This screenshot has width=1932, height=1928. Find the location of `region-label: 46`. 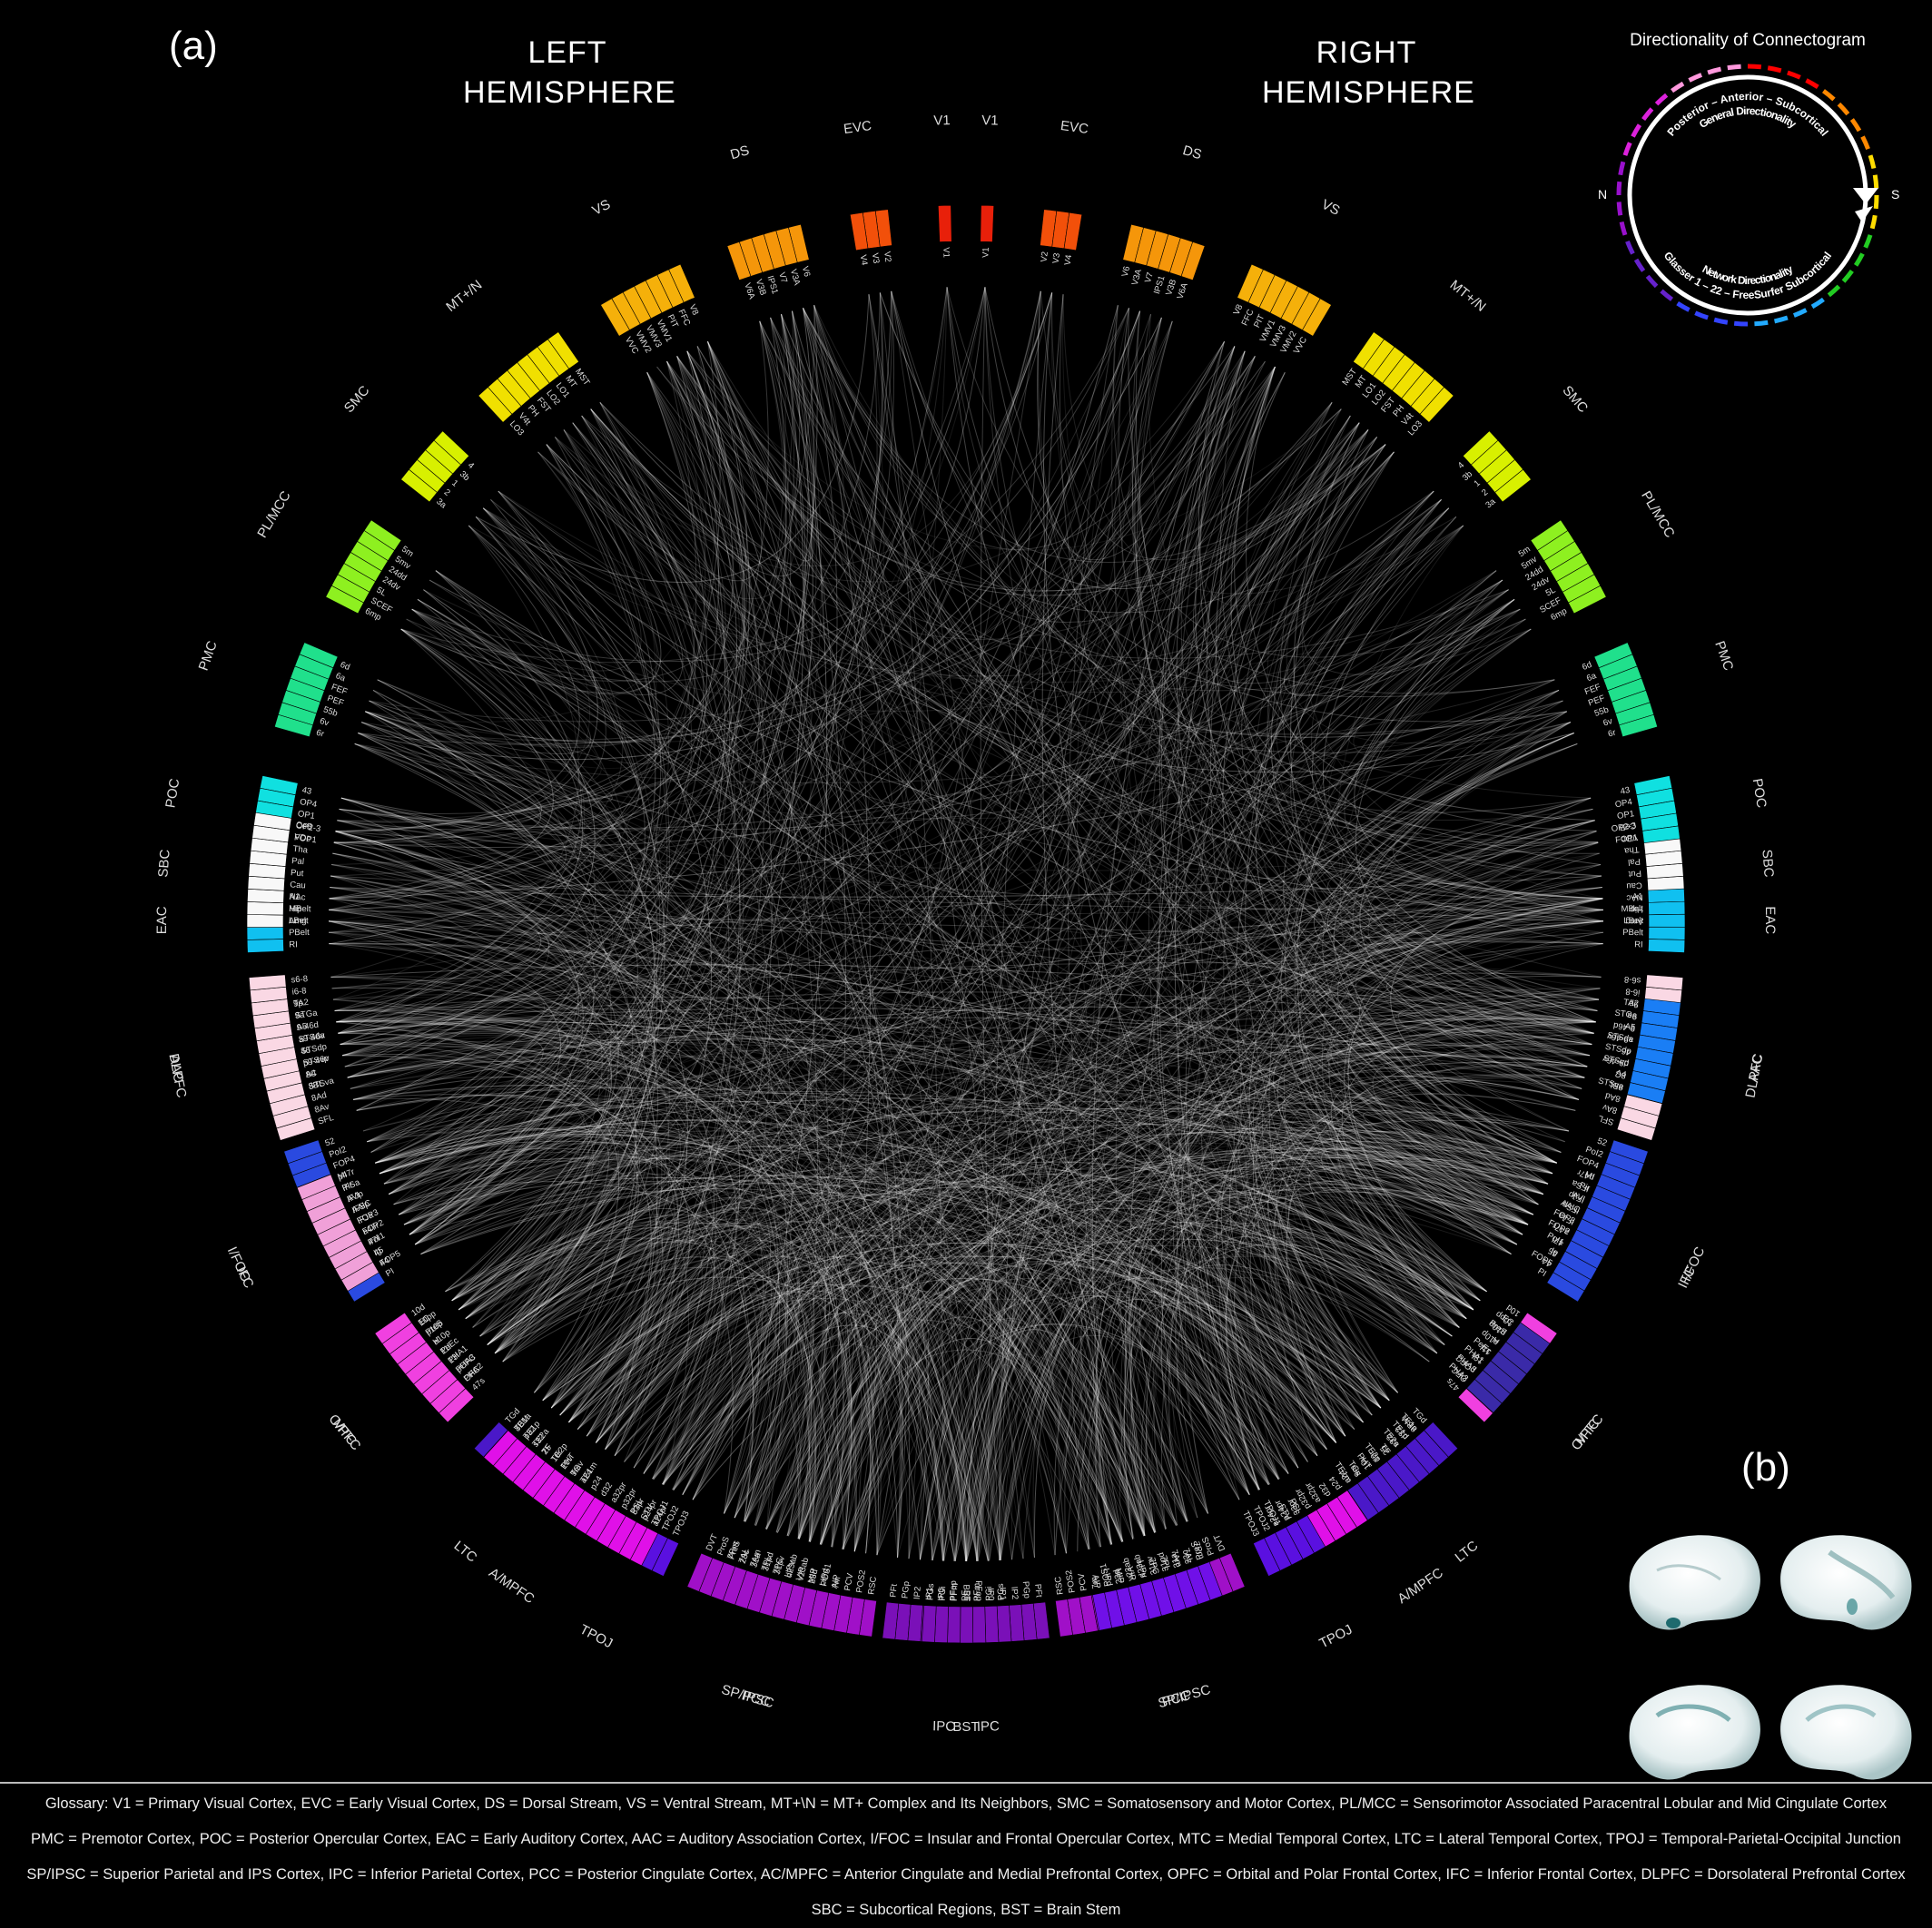

region-label: 46 is located at coordinates (305, 1051).